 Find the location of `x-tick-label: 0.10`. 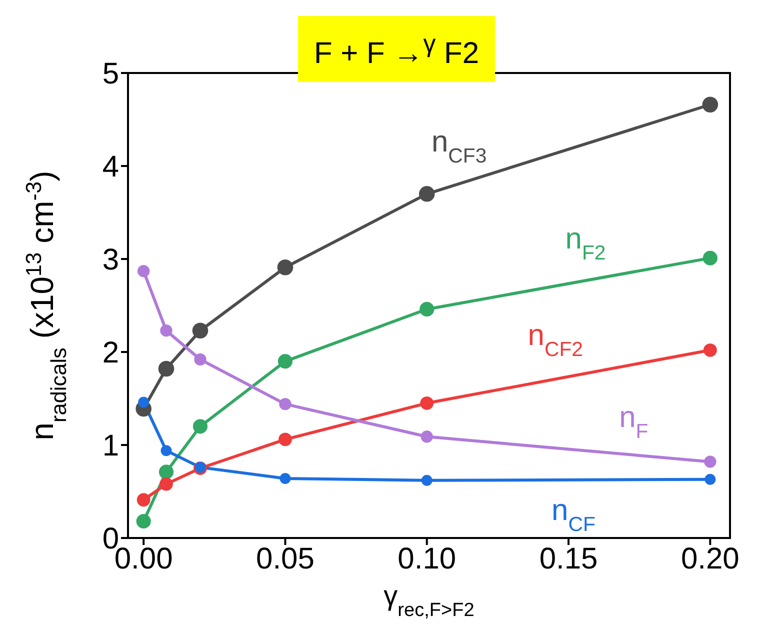

x-tick-label: 0.10 is located at coordinates (427, 559).